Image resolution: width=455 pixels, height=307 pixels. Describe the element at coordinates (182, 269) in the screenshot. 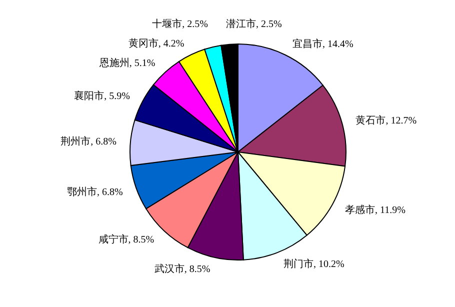

I see `slice-label: 武汉市, 8.5%` at that location.